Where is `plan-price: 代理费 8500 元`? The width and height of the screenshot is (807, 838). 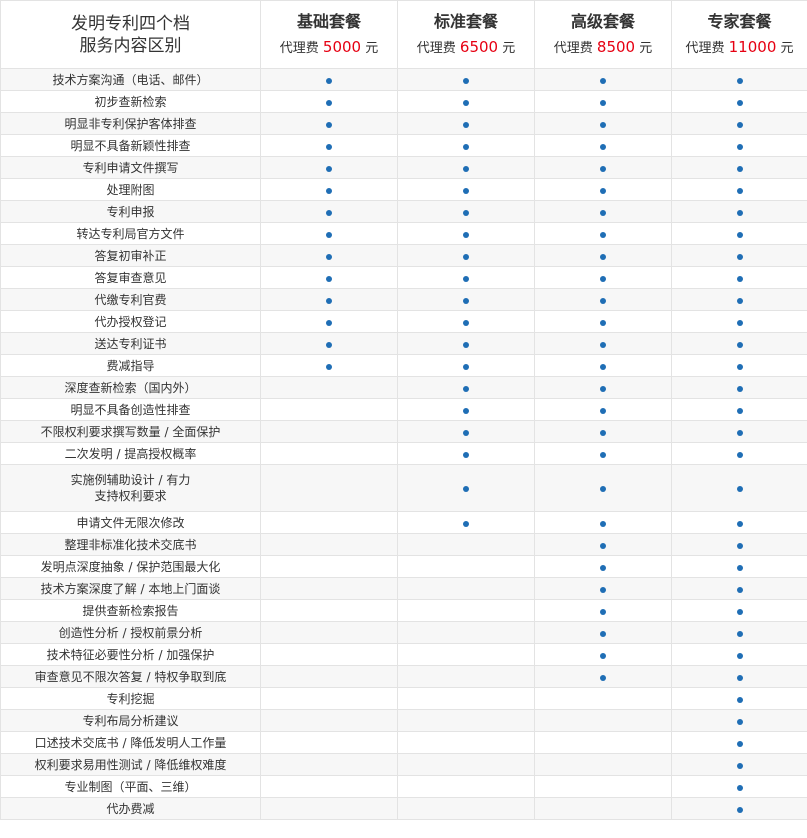
plan-price: 代理费 8500 元 is located at coordinates (603, 48).